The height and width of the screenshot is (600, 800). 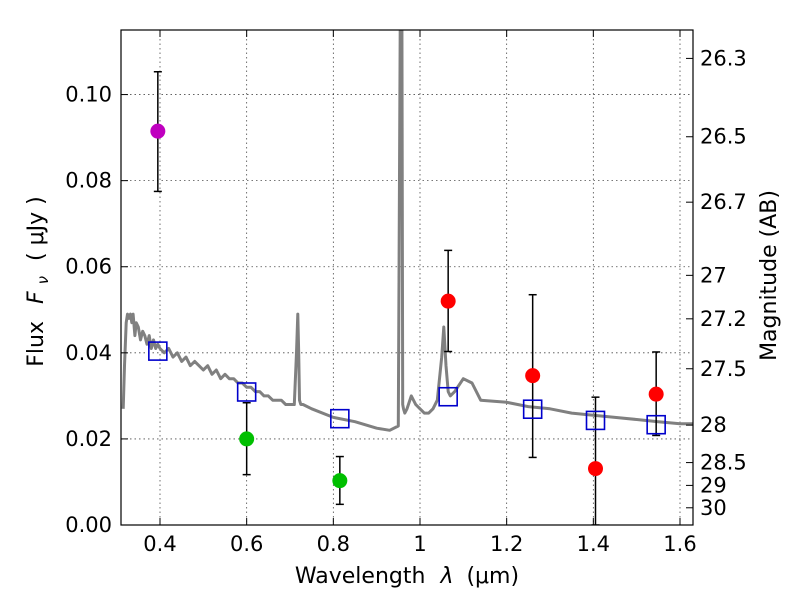 I want to click on y-axis-label-prefix: Flux, so click(x=36, y=344).